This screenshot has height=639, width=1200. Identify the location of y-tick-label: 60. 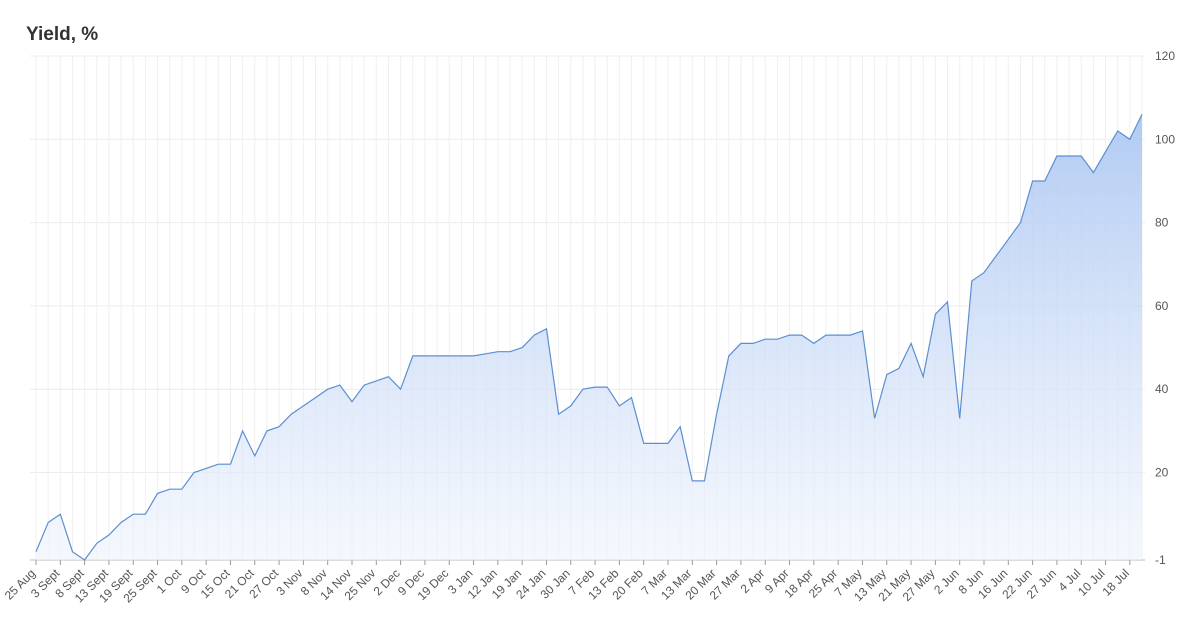
(1162, 306).